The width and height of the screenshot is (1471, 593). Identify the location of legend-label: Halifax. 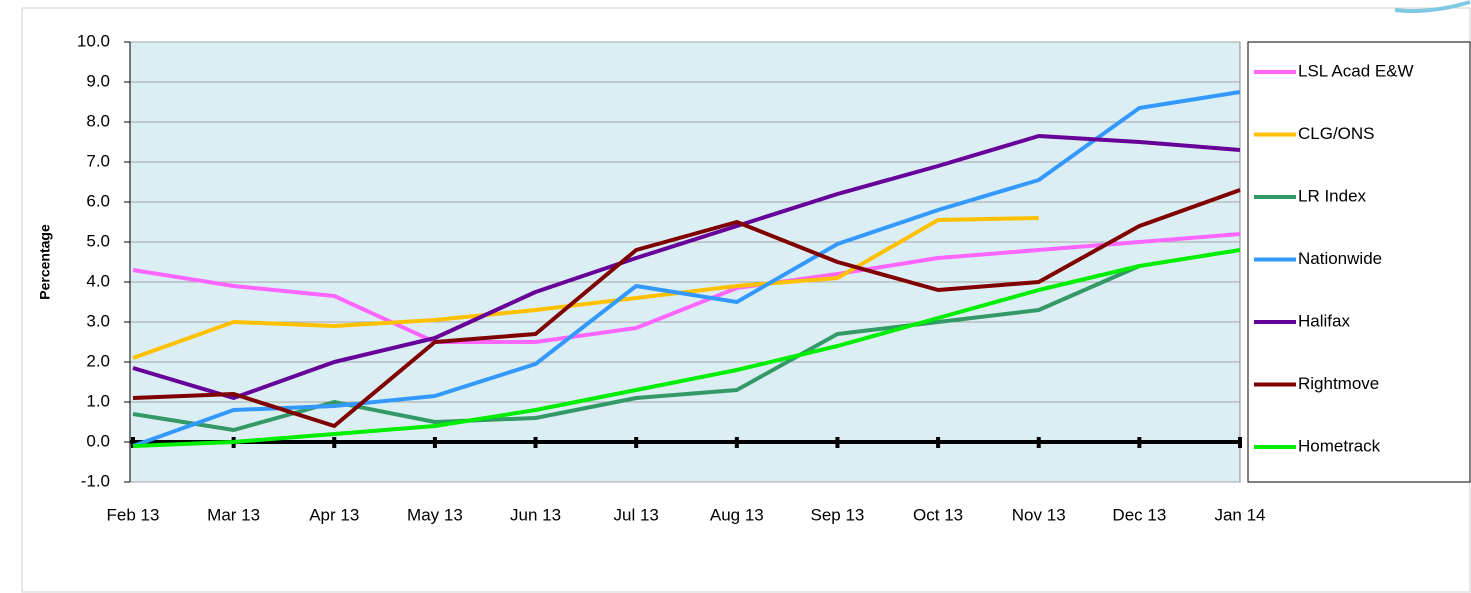
(1324, 320).